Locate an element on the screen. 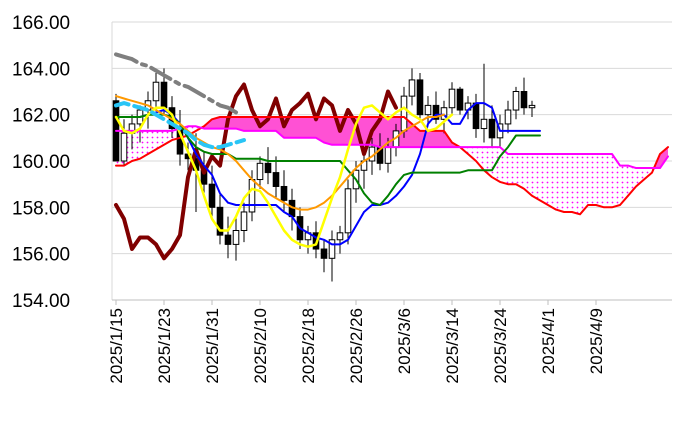 This screenshot has width=678, height=439. y-tick-label: 160.00 is located at coordinates (41, 162).